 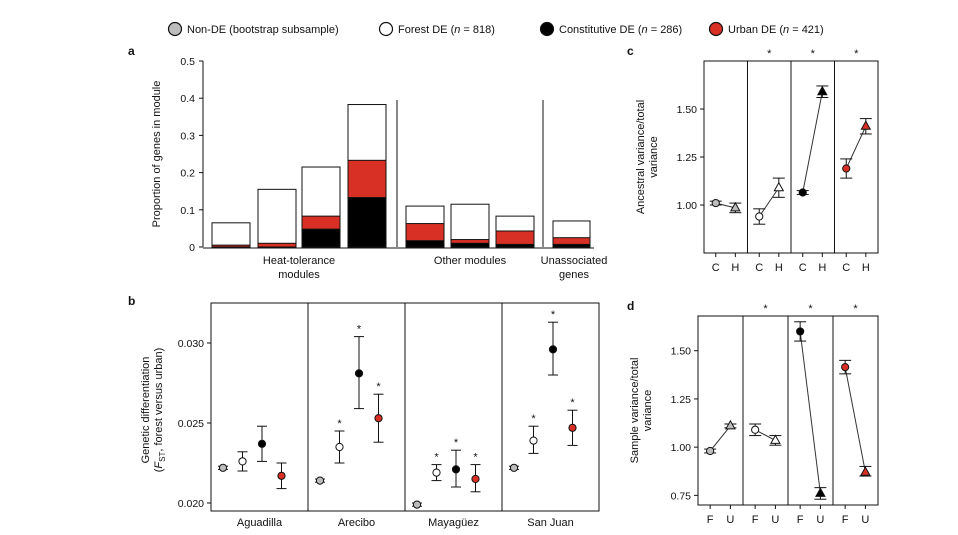 I want to click on y-tick-label: 0.5, so click(x=187, y=62).